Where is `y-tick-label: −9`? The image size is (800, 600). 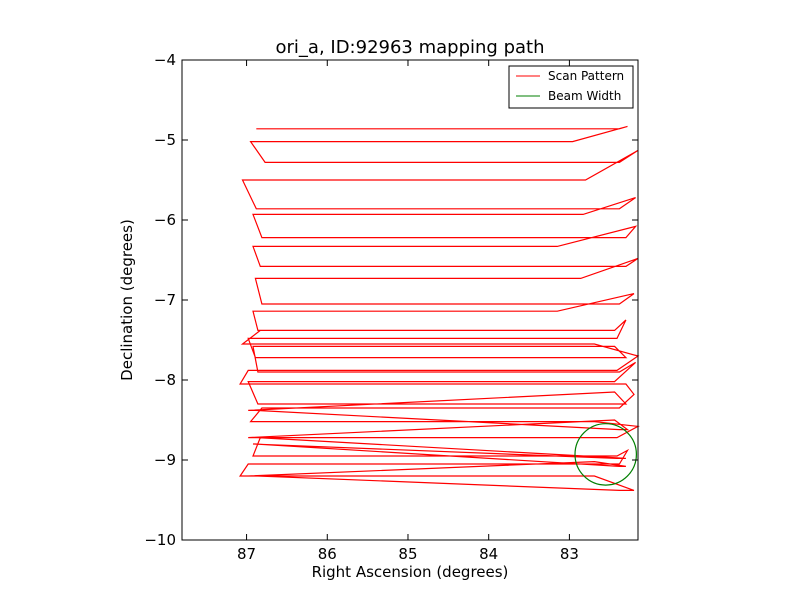 y-tick-label: −9 is located at coordinates (165, 460).